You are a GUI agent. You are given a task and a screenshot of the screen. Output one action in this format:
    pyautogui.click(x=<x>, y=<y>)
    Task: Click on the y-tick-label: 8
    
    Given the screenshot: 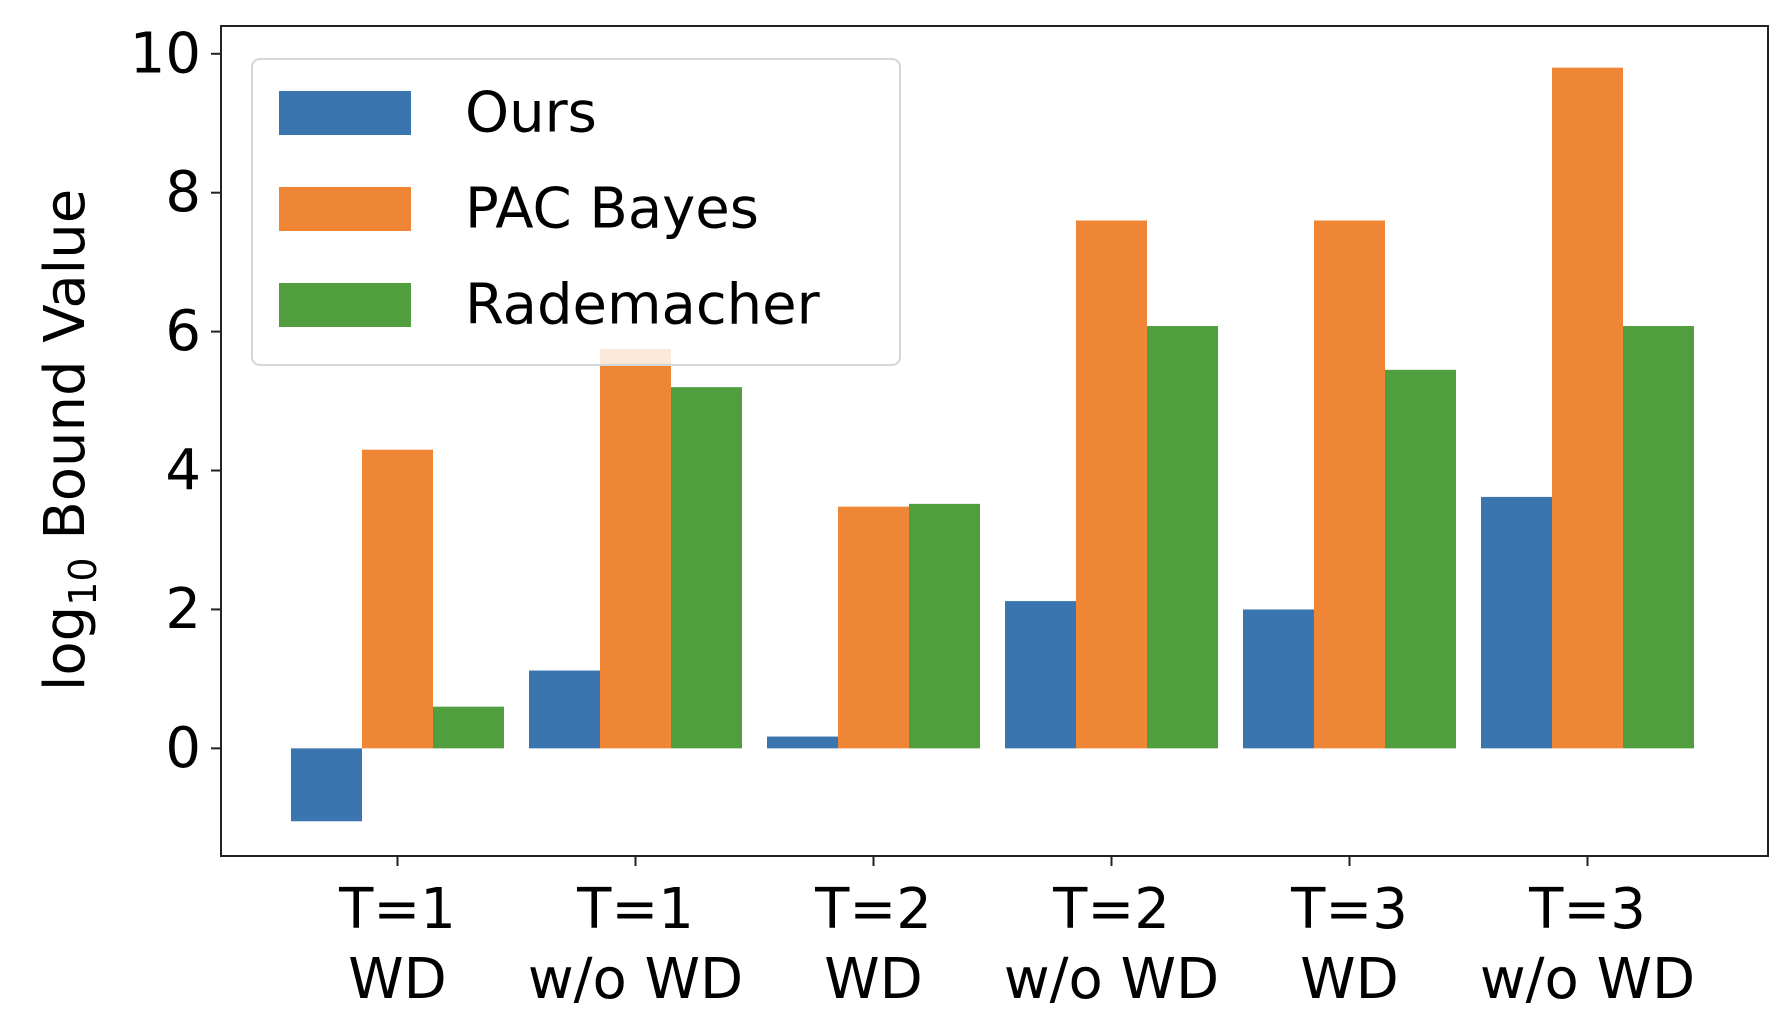 What is the action you would take?
    pyautogui.click(x=183, y=192)
    